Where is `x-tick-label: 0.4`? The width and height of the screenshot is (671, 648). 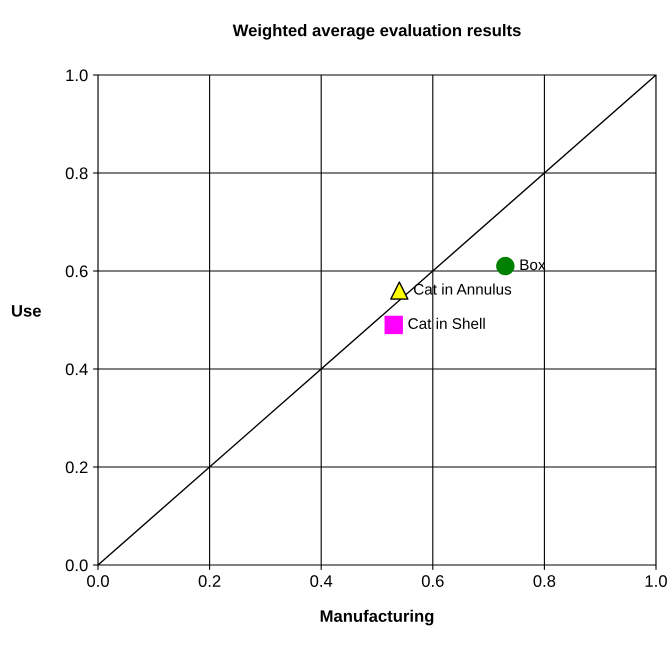 x-tick-label: 0.4 is located at coordinates (321, 581).